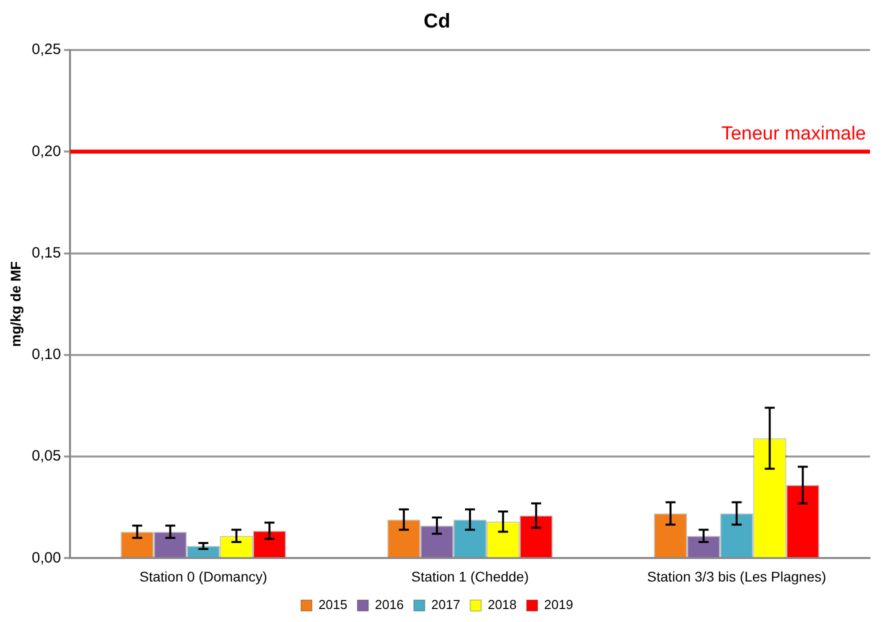 This screenshot has height=622, width=886. Describe the element at coordinates (437, 21) in the screenshot. I see `chart-title: Cd` at that location.